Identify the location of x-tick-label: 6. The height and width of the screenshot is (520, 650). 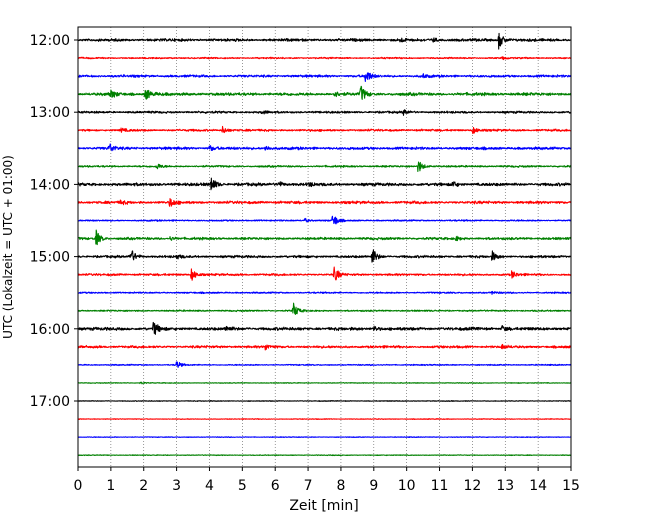
(275, 486).